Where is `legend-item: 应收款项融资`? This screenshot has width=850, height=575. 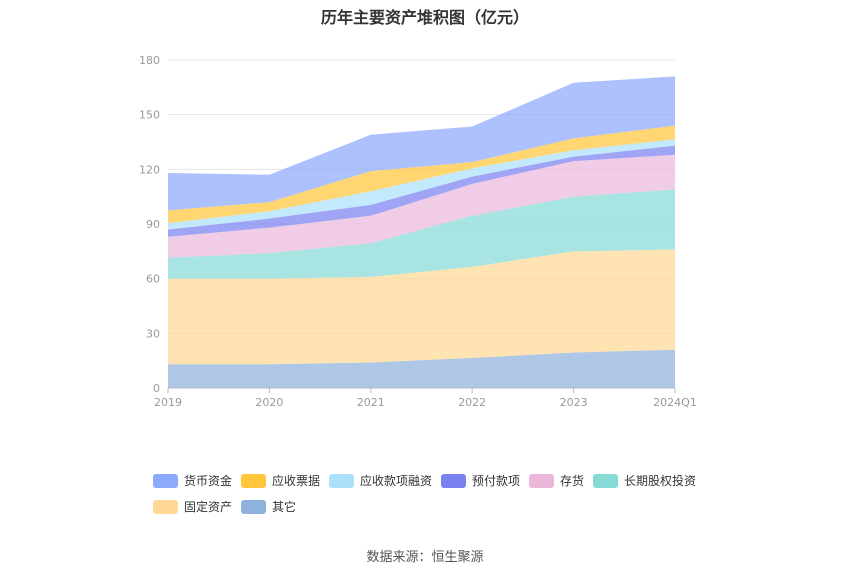
legend-item: 应收款项融资 is located at coordinates (380, 480).